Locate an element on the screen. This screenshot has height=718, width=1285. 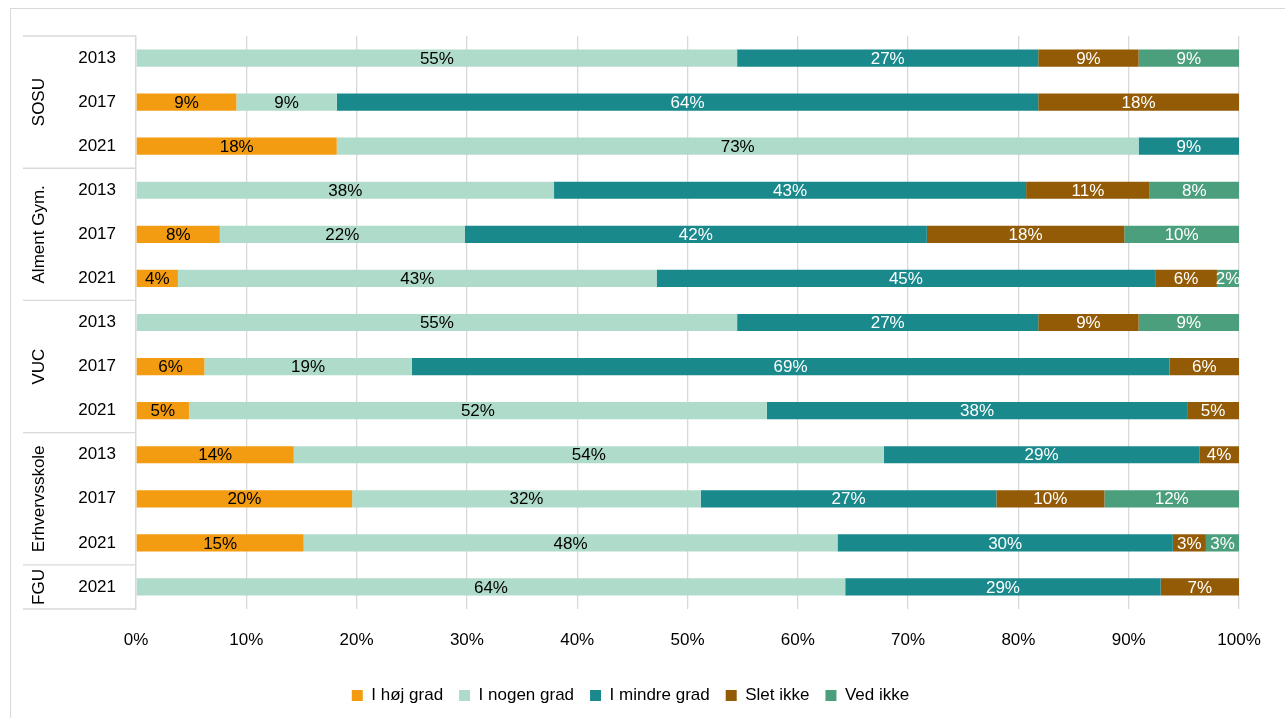
x-tick-label: 40% is located at coordinates (577, 639).